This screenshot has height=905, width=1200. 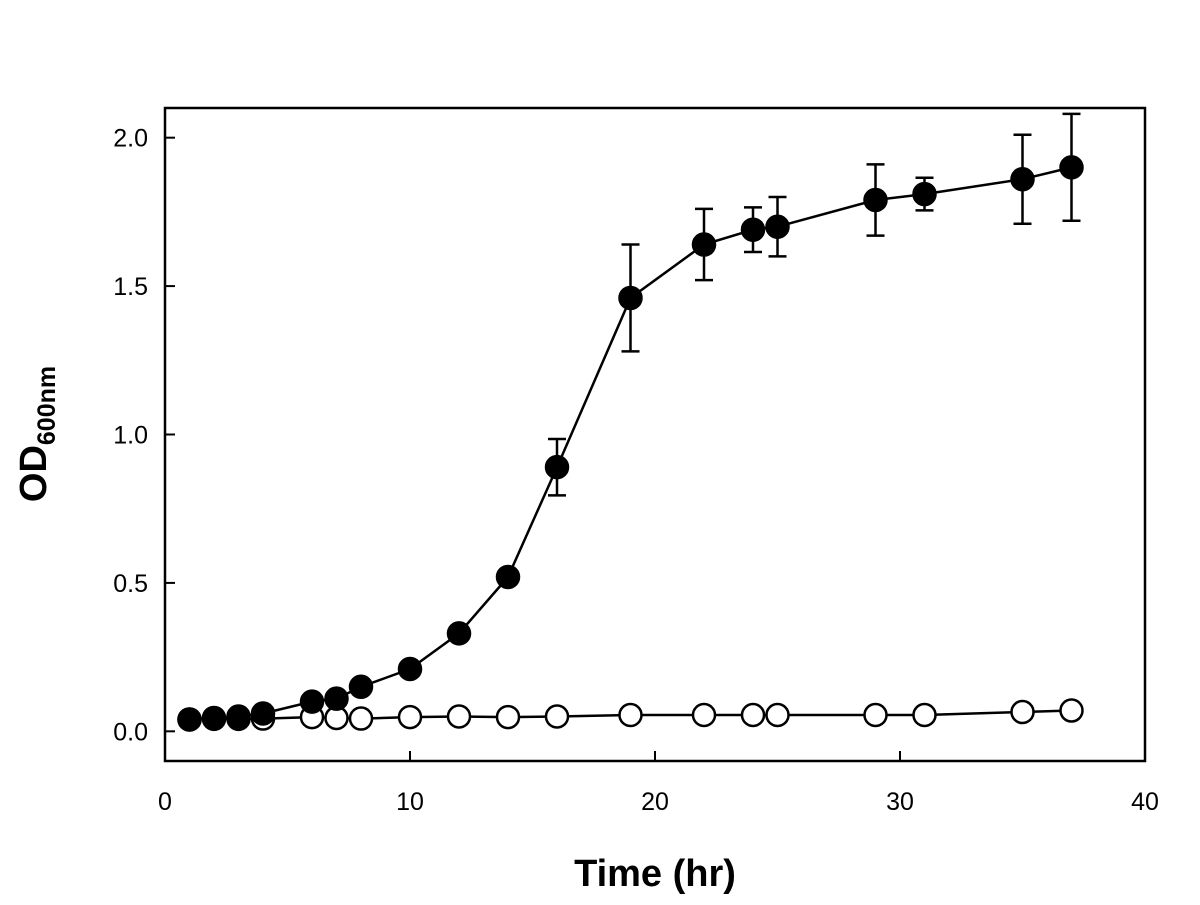 I want to click on y-axis-title: OD600nm, so click(x=37, y=434).